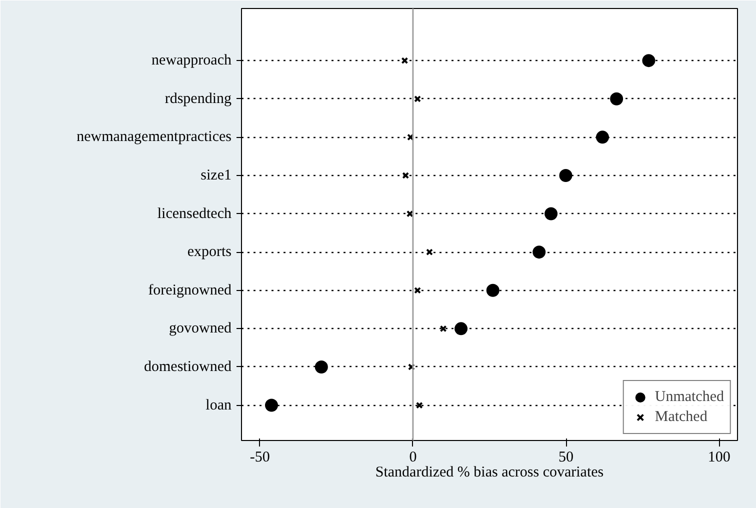 The image size is (756, 508). I want to click on y-tick-label: newapproach, so click(192, 60).